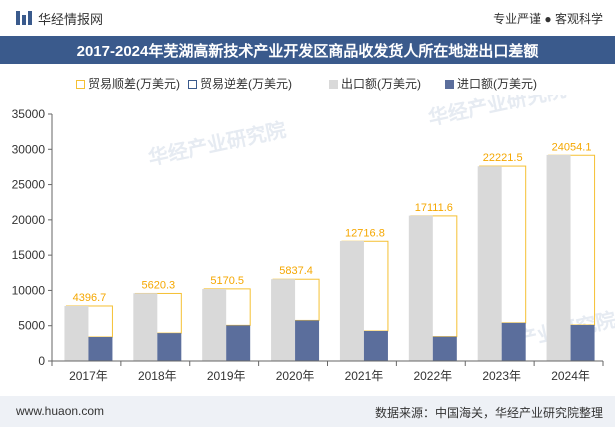 This screenshot has width=615, height=427. I want to click on legend-swatch-trade-surplus, so click(80, 84).